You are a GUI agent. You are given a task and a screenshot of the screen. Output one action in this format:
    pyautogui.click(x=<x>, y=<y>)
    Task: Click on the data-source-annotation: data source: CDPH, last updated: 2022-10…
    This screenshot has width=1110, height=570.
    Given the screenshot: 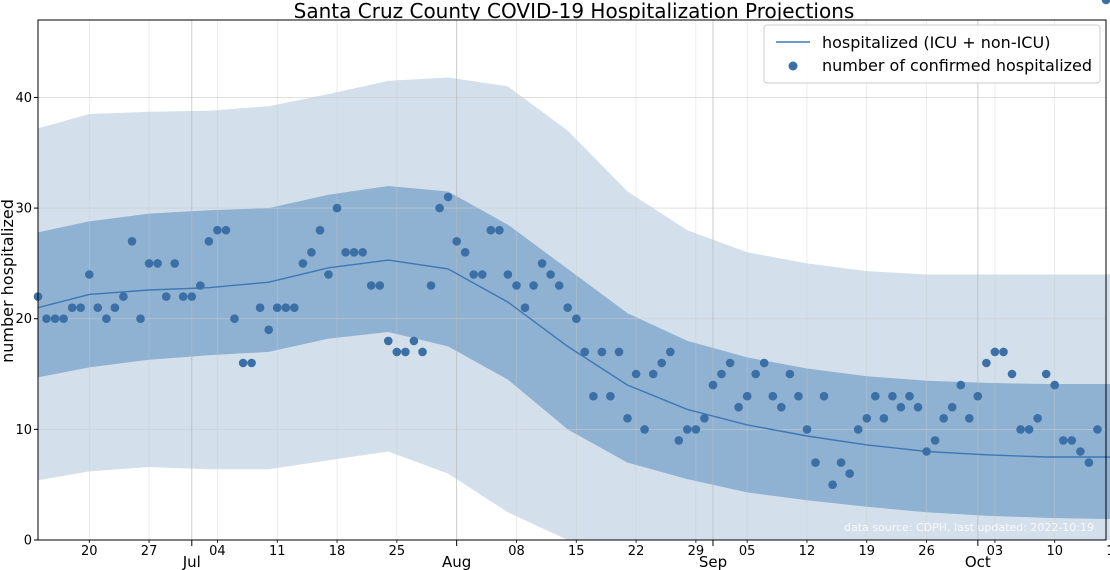 What is the action you would take?
    pyautogui.click(x=969, y=527)
    